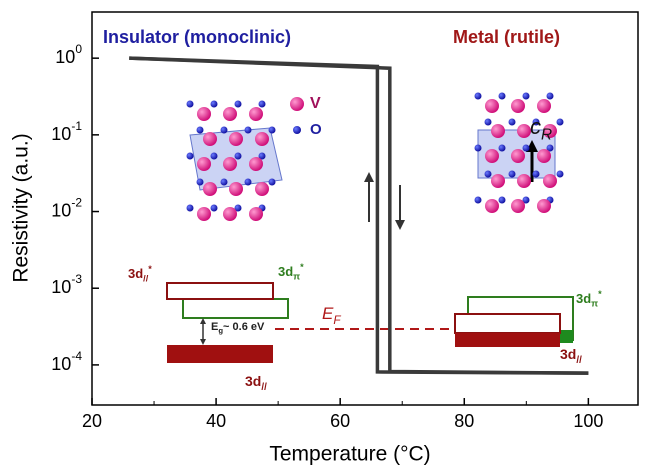  What do you see at coordinates (337, 320) in the screenshot?
I see `annotation-part: F` at bounding box center [337, 320].